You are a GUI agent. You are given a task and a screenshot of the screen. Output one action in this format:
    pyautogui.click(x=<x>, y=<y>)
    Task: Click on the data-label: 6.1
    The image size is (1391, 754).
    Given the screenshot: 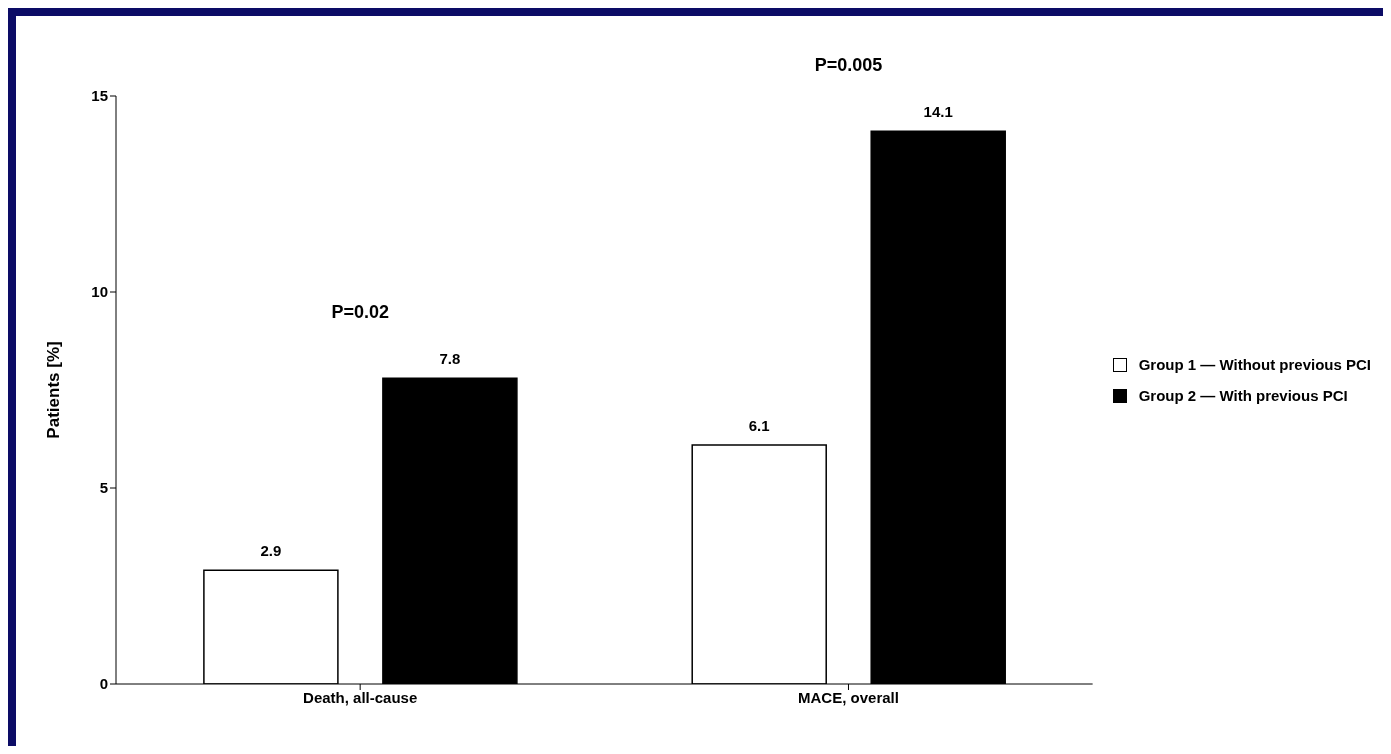 What is the action you would take?
    pyautogui.click(x=759, y=425)
    